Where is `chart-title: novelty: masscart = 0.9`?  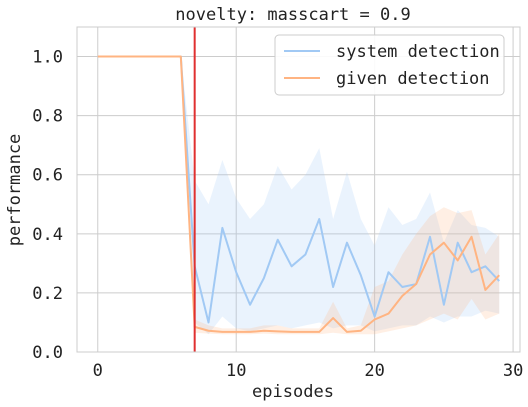
chart-title: novelty: masscart = 0.9 is located at coordinates (292, 15).